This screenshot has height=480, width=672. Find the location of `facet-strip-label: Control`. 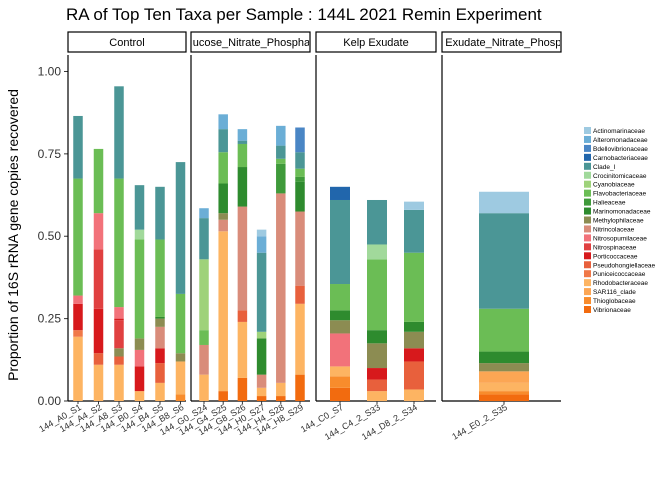

facet-strip-label: Control is located at coordinates (126, 43).